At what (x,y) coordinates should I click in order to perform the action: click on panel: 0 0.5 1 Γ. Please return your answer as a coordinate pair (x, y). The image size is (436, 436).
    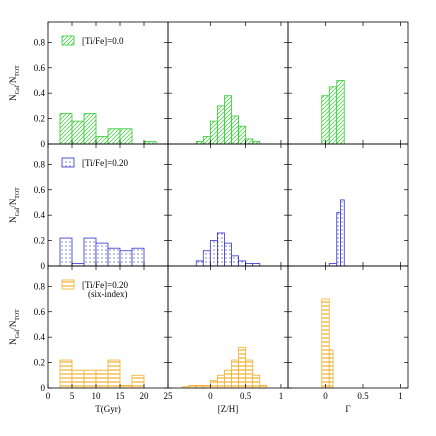
    Looking at the image, I should click on (348, 339).